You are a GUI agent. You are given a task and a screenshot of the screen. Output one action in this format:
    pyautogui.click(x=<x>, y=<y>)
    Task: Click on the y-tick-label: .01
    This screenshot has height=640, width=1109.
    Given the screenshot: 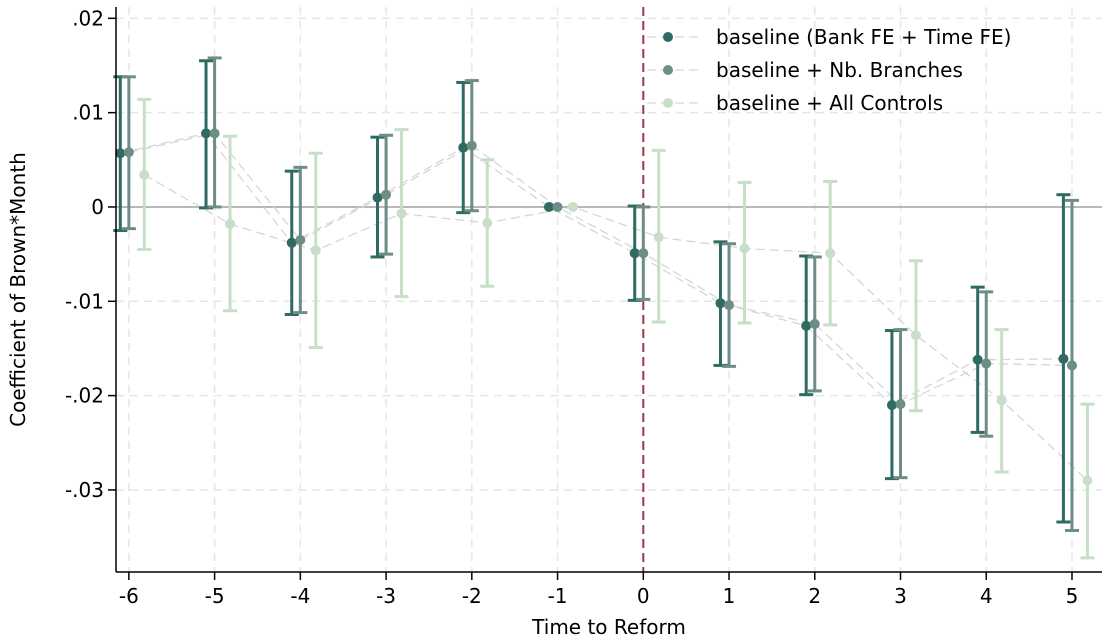 What is the action you would take?
    pyautogui.click(x=88, y=113)
    